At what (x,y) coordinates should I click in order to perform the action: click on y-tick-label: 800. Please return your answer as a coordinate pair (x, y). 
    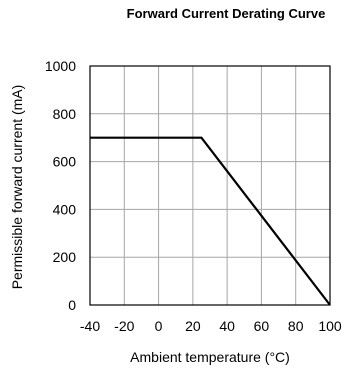
    Looking at the image, I should click on (65, 114).